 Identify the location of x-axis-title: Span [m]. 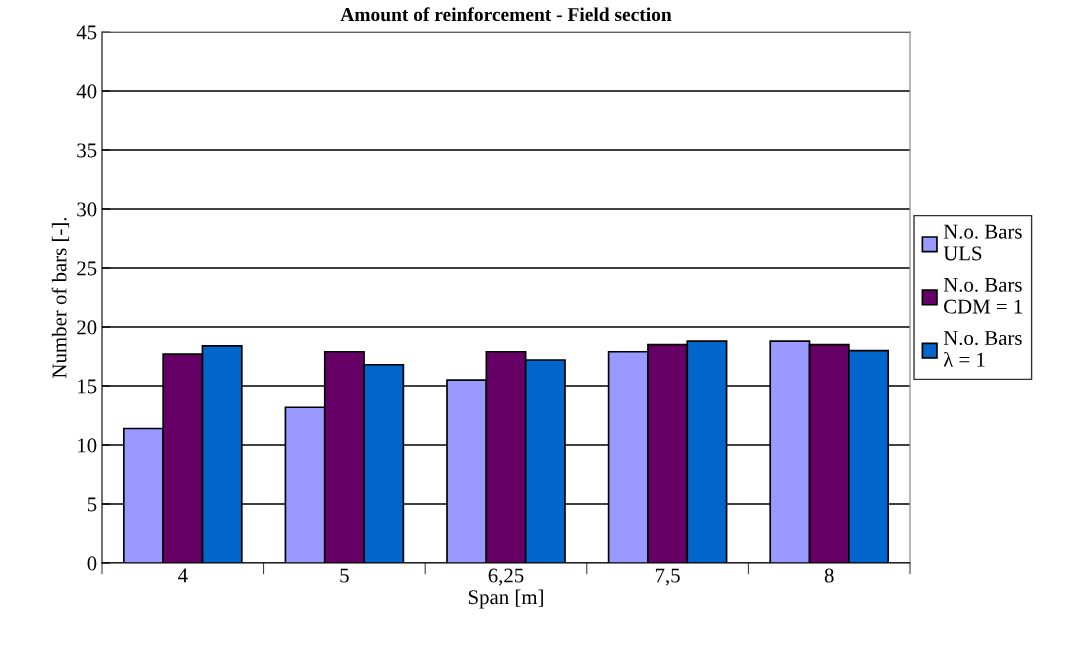
(505, 599).